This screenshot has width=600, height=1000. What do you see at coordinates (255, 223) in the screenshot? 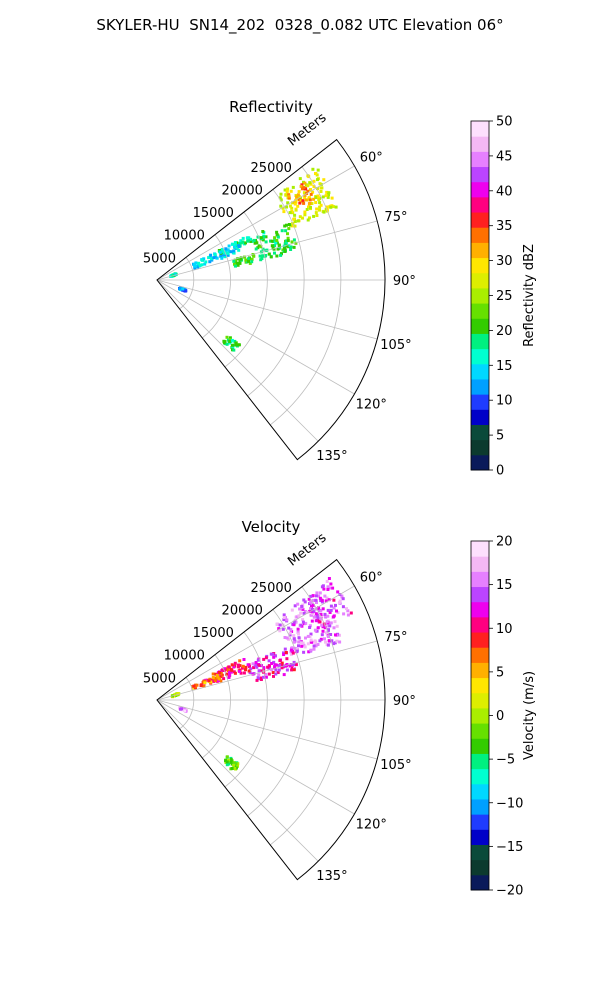
I see `azimuth-gridline` at bounding box center [255, 223].